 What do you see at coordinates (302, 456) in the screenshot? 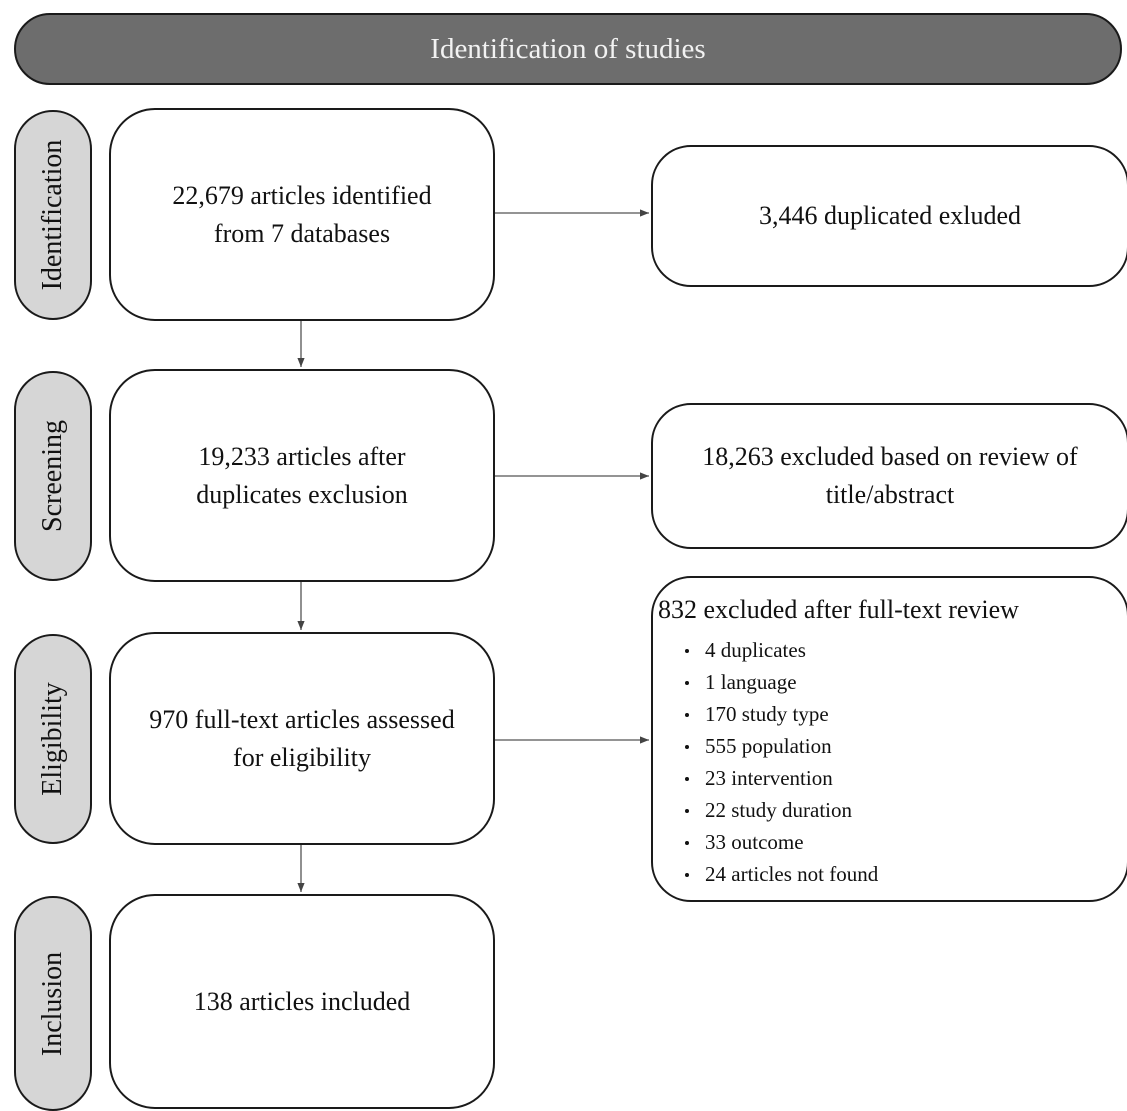
I see `box-screened-line1: 19,233 articles after` at bounding box center [302, 456].